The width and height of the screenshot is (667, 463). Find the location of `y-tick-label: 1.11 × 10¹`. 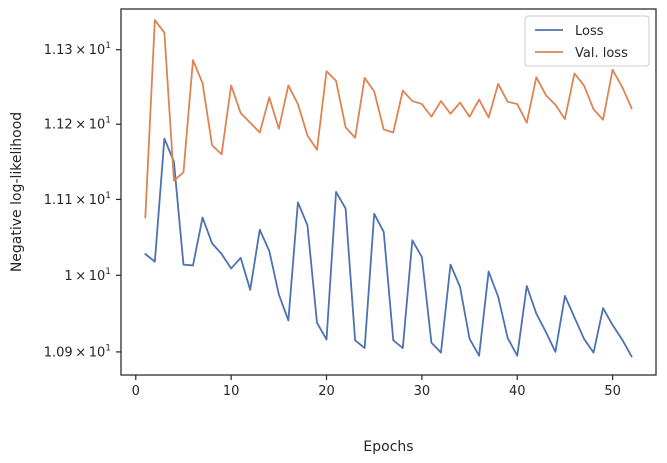

y-tick-label: 1.11 × 10¹ is located at coordinates (77, 199).